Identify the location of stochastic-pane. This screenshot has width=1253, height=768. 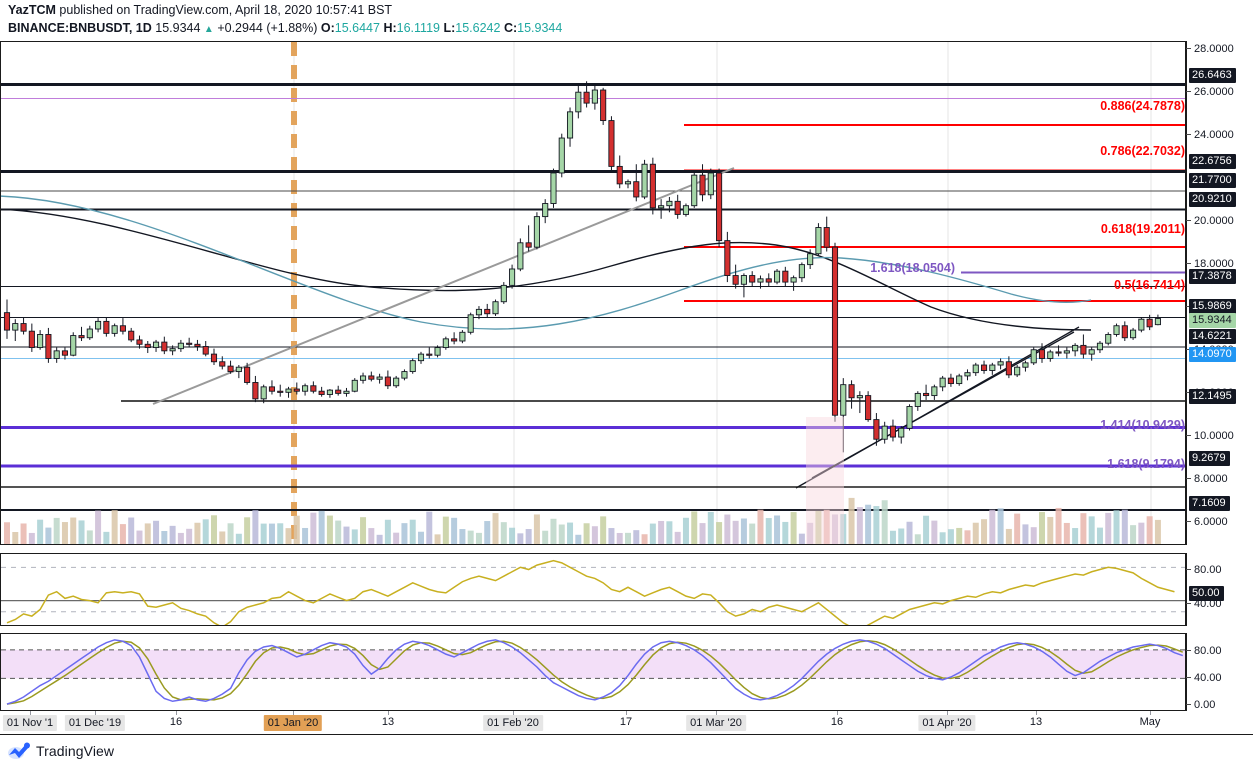
(593, 672).